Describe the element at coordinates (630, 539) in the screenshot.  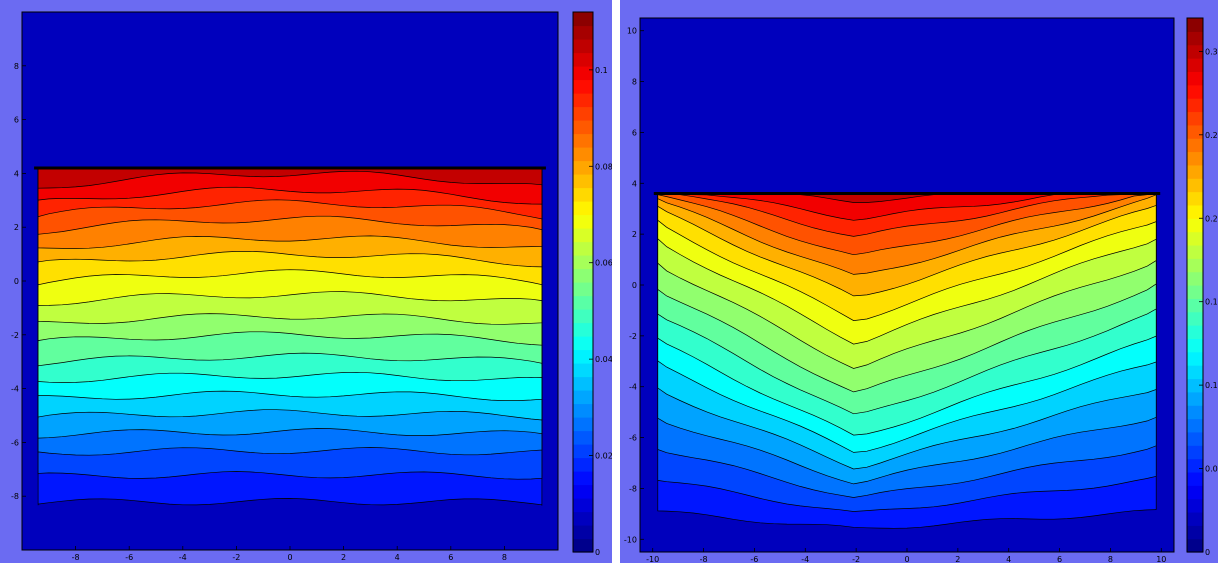
I see `y-tick-label: -10` at that location.